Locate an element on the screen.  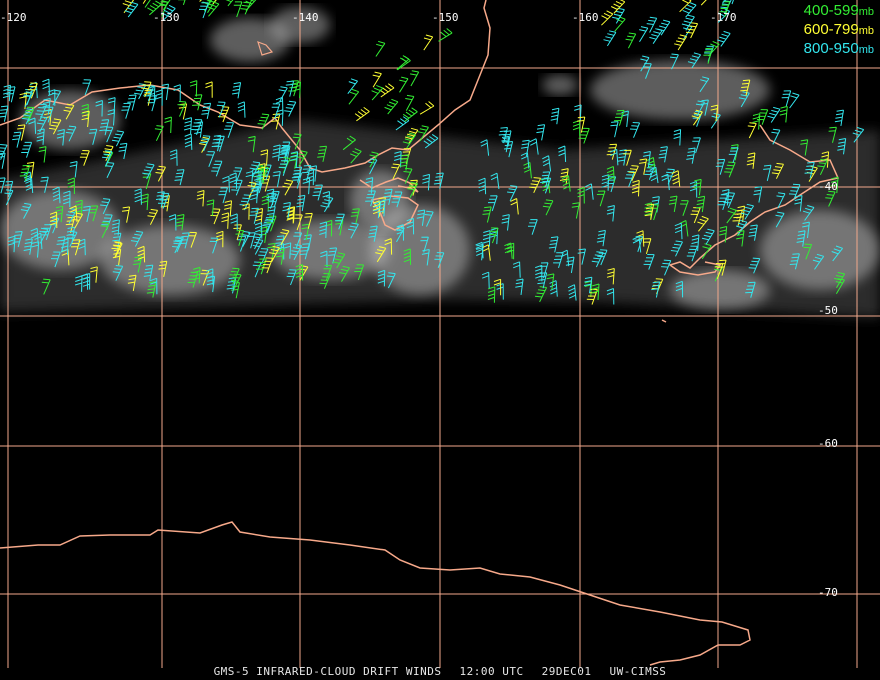
longitude-label: -150 is located at coordinates (445, 17).